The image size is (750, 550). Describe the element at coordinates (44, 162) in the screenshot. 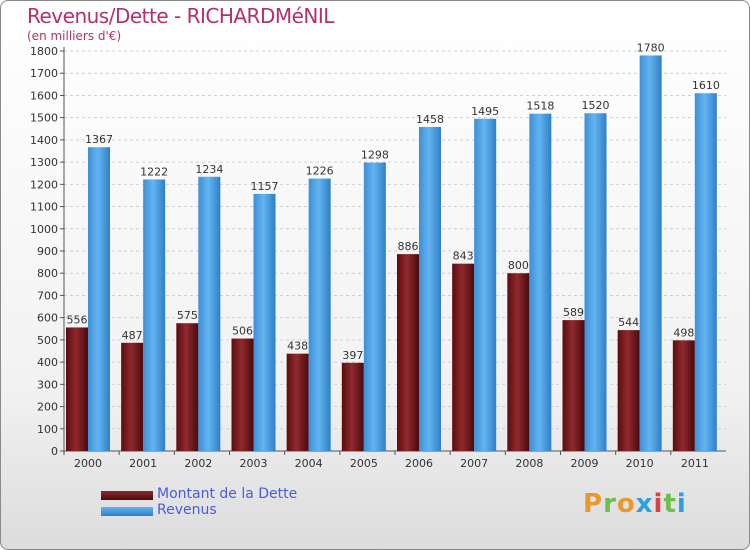

I see `y-tick-label: 1300` at that location.